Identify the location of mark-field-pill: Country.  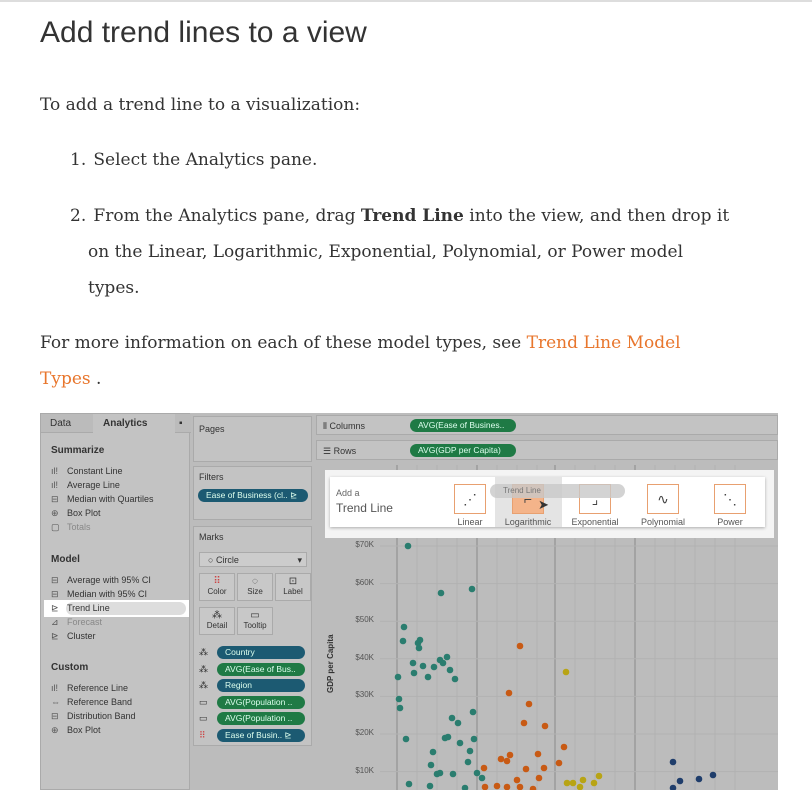
(261, 652).